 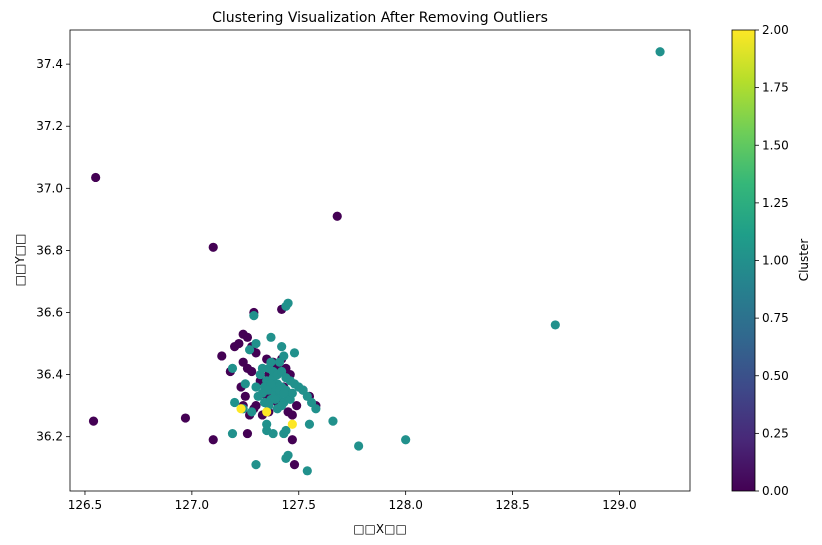 I want to click on colorbar-tick-label: 1.00, so click(x=775, y=261).